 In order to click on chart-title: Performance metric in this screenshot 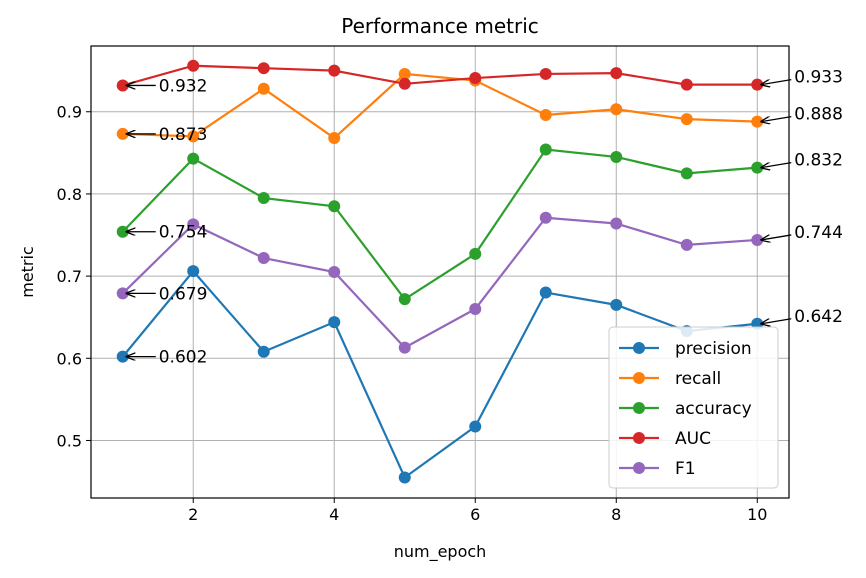, I will do `click(440, 26)`.